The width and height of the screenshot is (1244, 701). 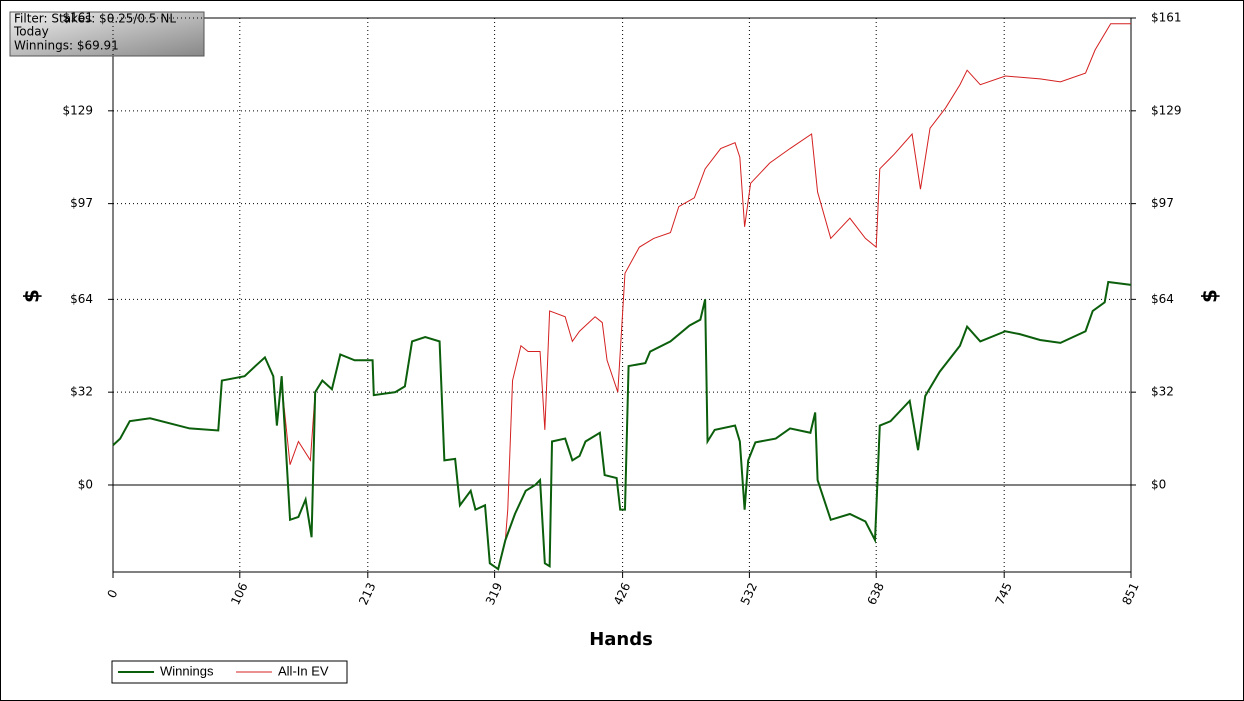 I want to click on filter-box, so click(x=107, y=34).